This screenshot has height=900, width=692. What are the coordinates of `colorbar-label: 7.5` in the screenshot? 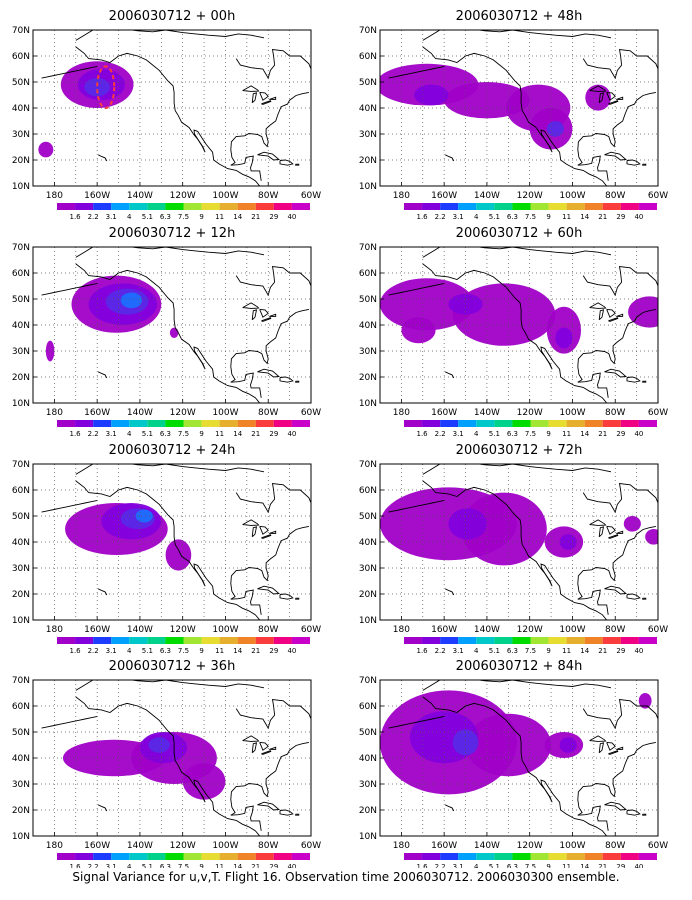 It's located at (183, 217).